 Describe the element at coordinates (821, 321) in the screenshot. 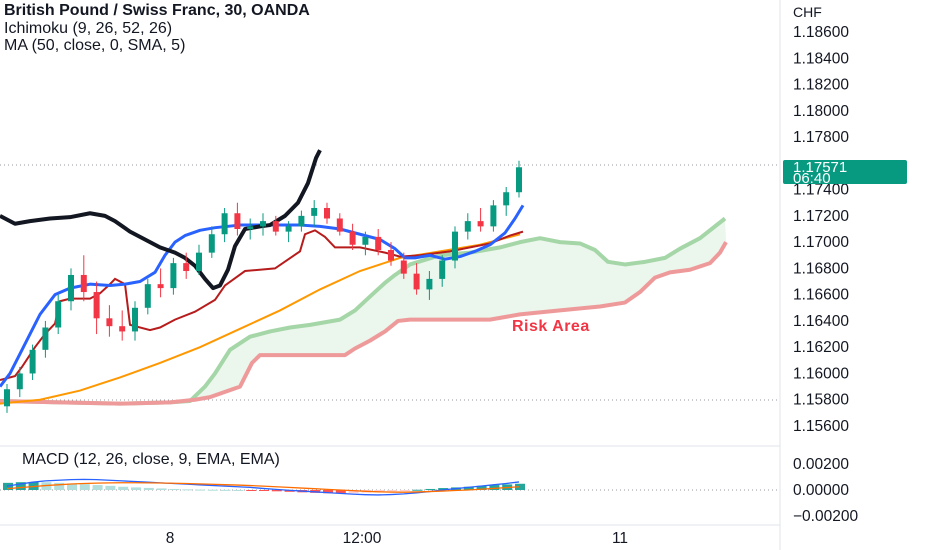

I see `price-axis-label: 1.16400` at that location.